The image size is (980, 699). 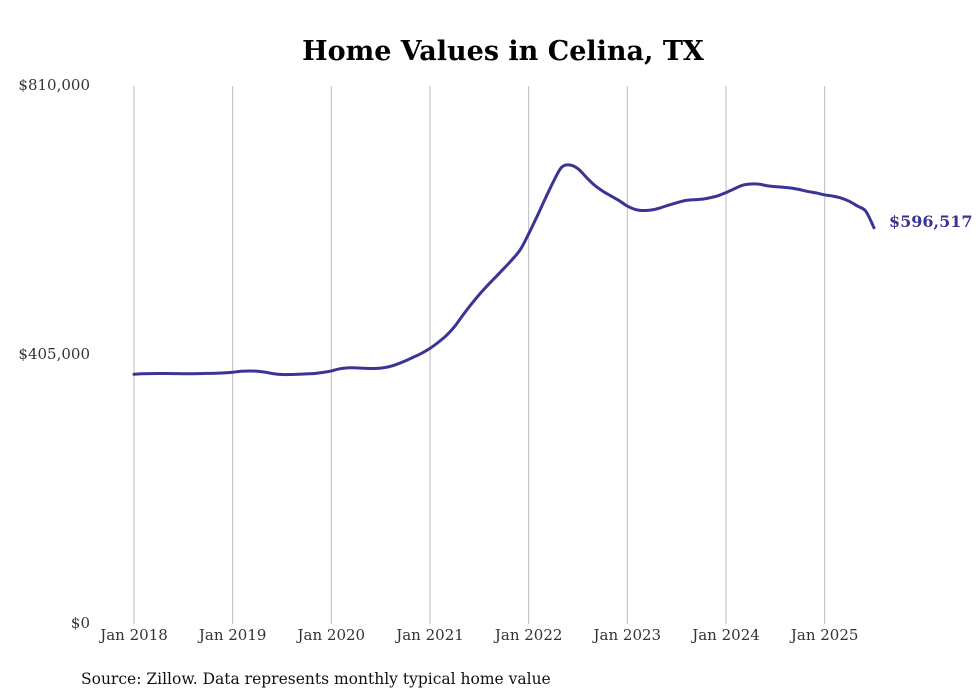 I want to click on x-tick-label: Jan 2023, so click(x=627, y=635).